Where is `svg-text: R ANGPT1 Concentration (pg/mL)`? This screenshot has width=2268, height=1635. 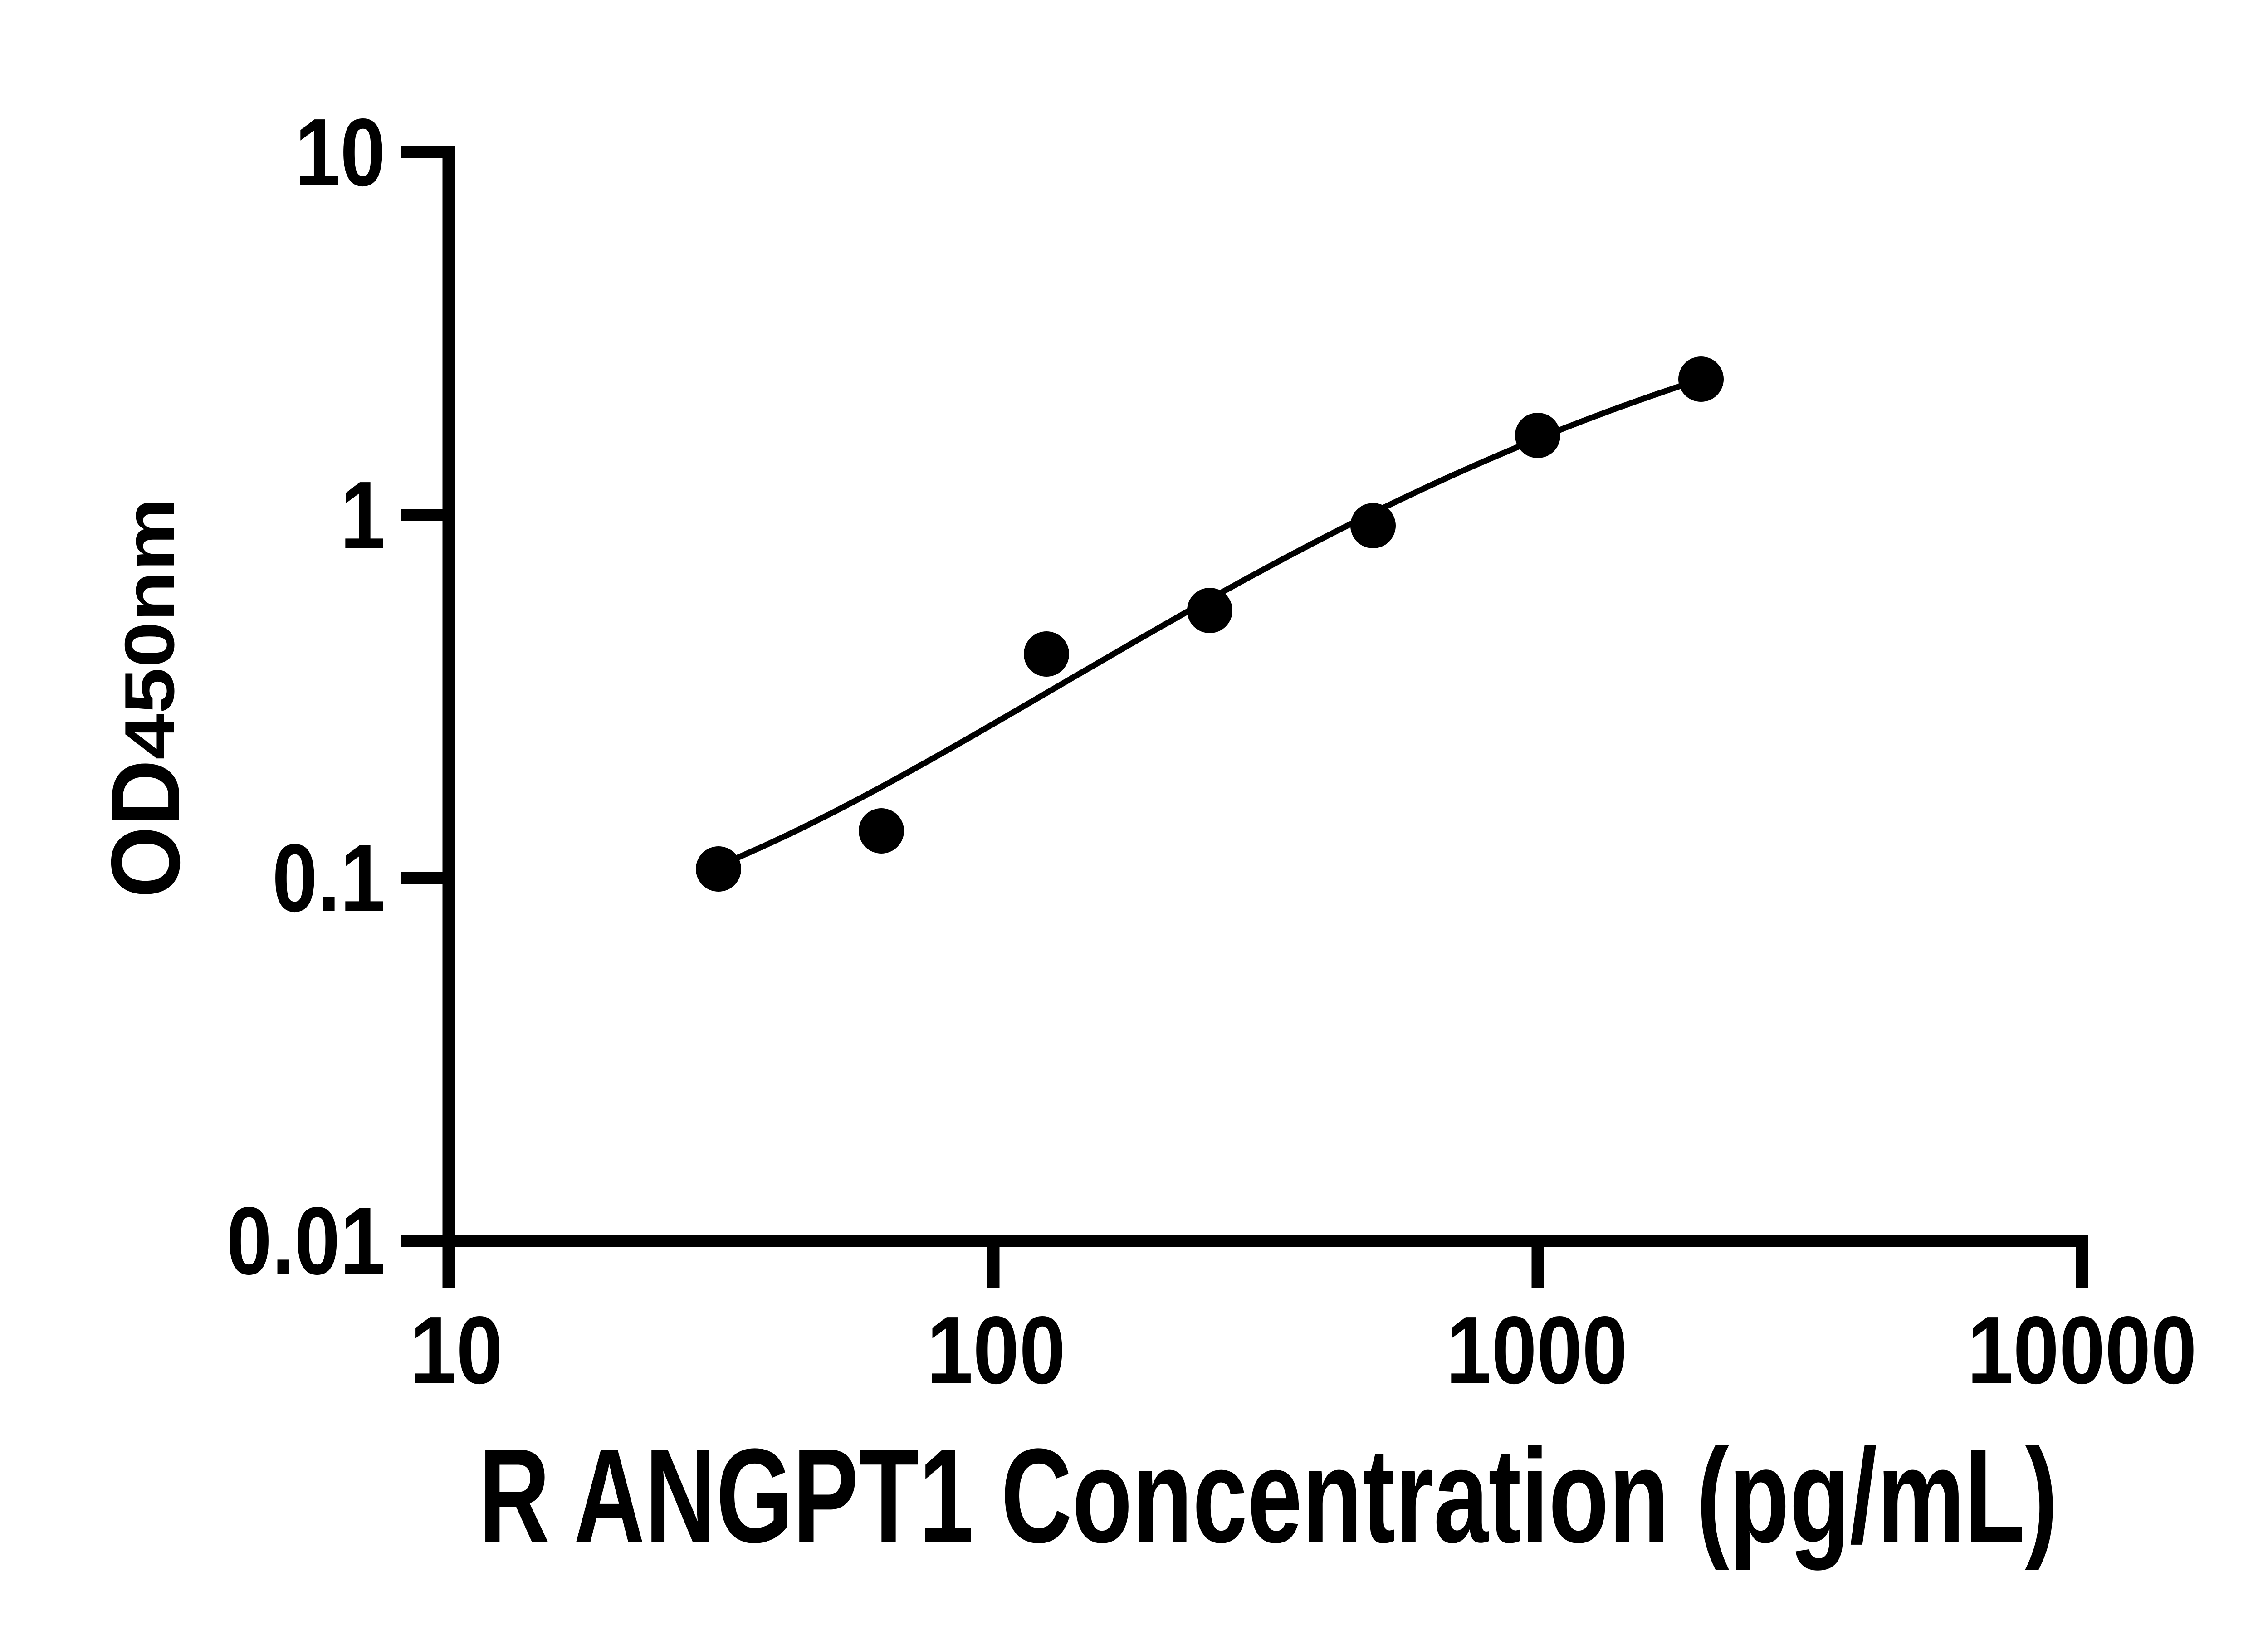
svg-text: R ANGPT1 Concentration (pg/mL) is located at coordinates (1269, 1496).